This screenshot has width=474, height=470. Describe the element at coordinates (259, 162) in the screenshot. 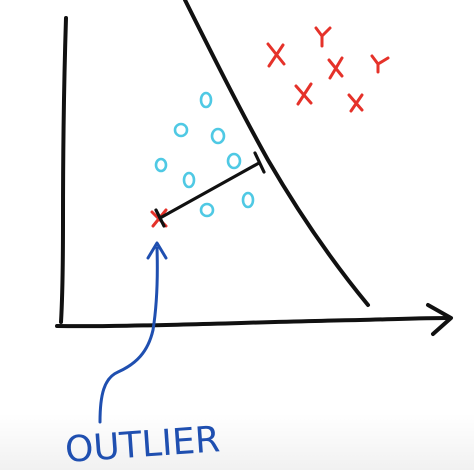

I see `distance-cap-boundary` at that location.